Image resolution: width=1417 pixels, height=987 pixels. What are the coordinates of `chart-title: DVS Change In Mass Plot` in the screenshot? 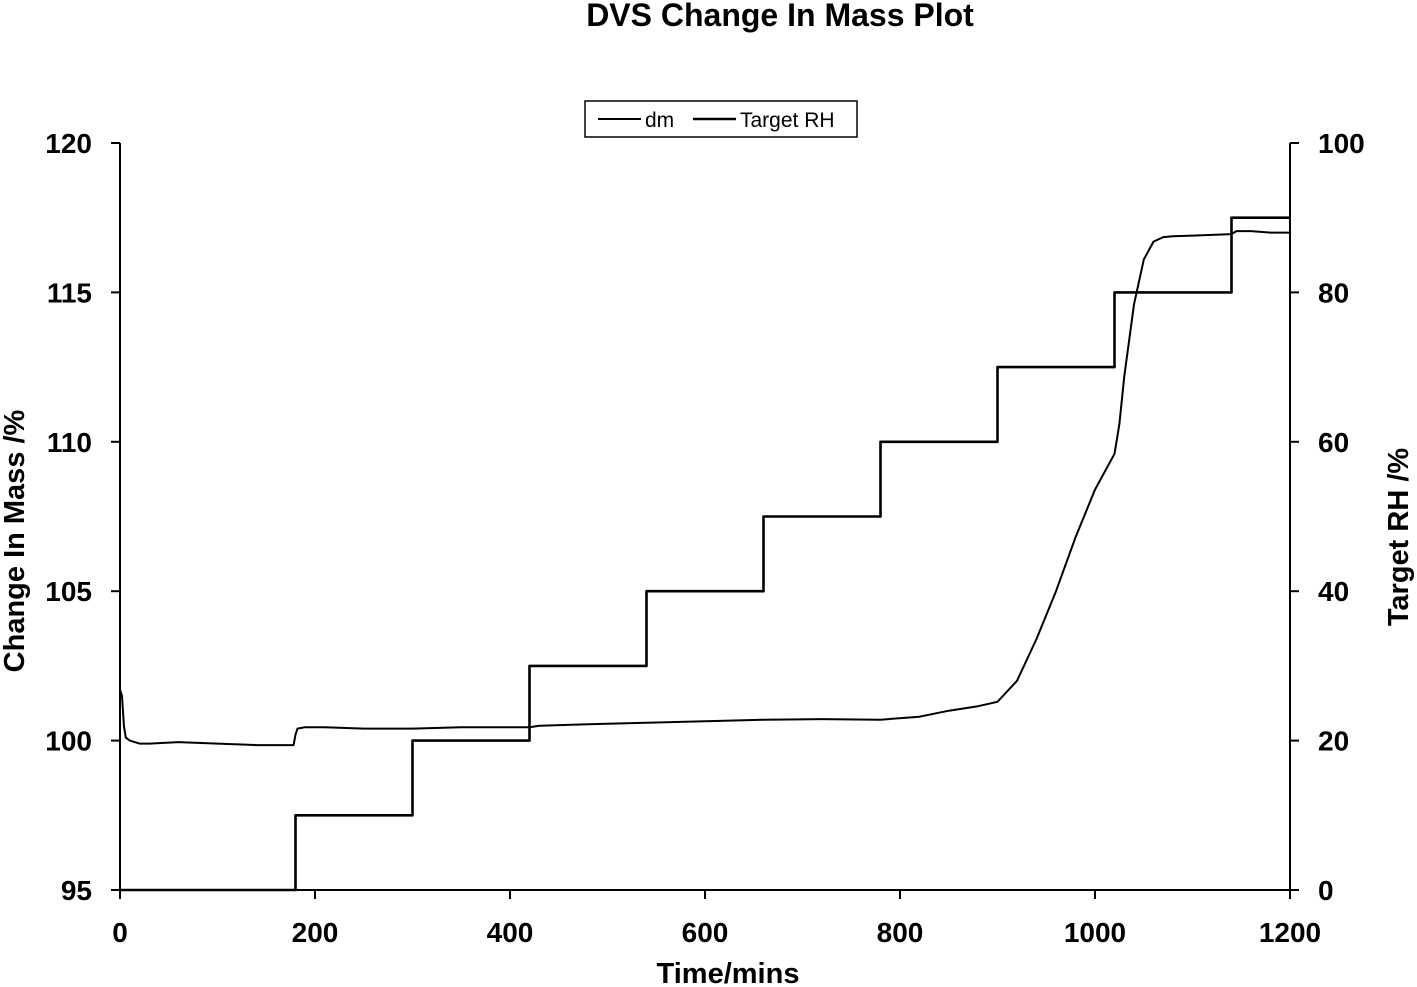 It's located at (780, 16).